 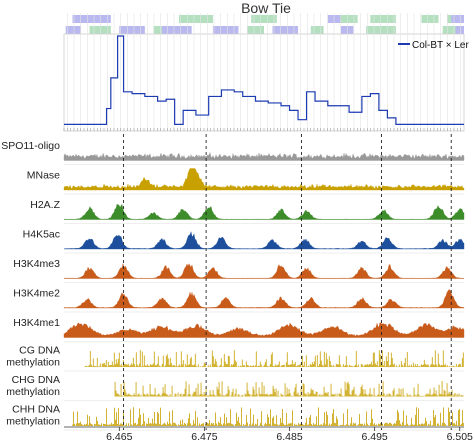 I want to click on track-7: CG DNA methylation, so click(x=235, y=358).